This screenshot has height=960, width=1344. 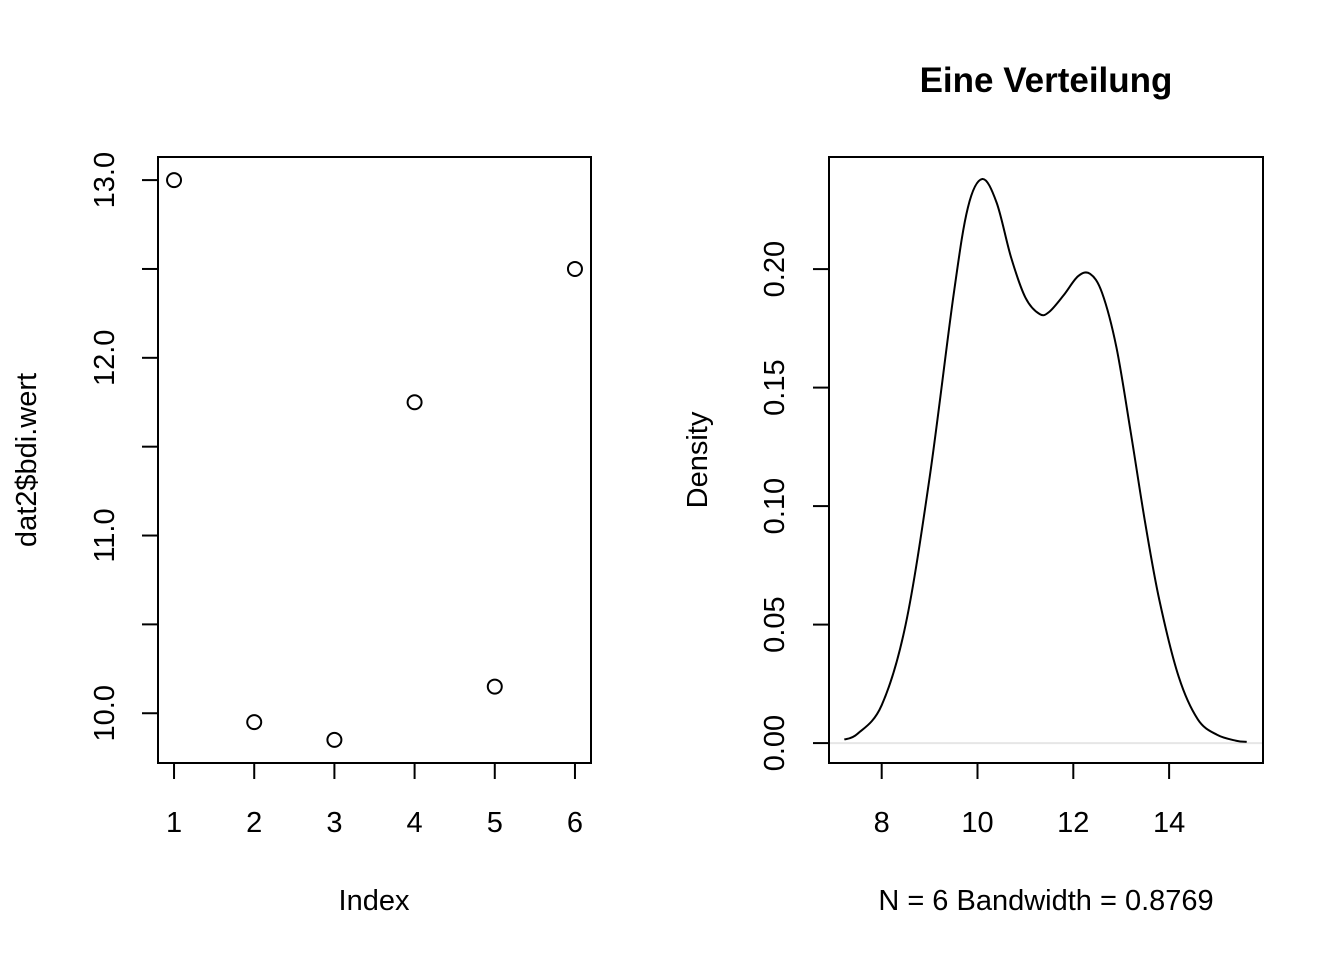 I want to click on density-y-tick-label: 0.10, so click(x=775, y=506).